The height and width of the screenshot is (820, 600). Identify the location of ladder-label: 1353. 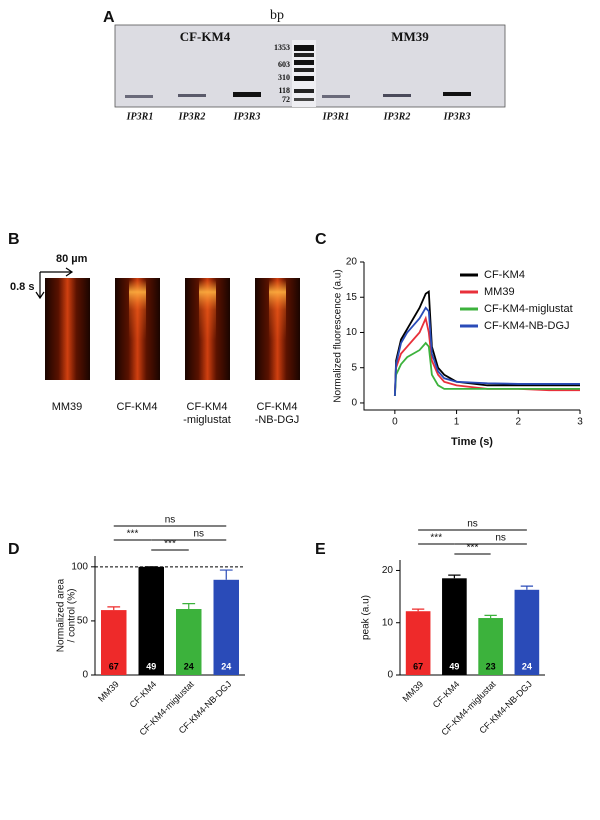
(282, 47).